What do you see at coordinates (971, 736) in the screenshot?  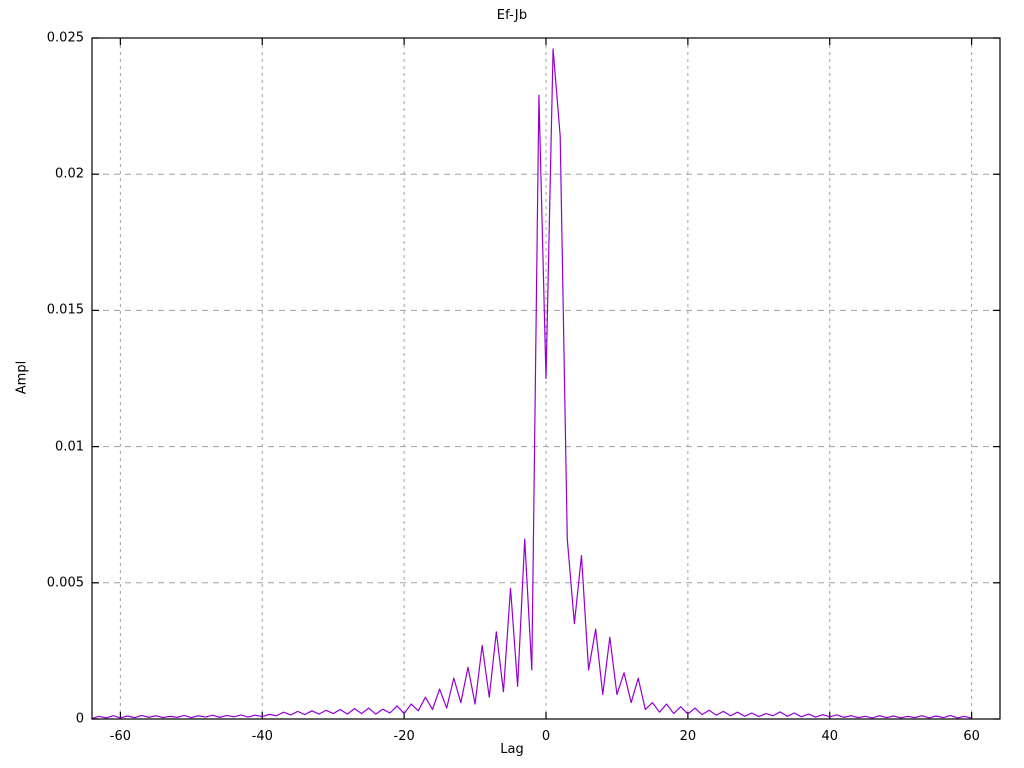 I see `x-tick-label: 60` at bounding box center [971, 736].